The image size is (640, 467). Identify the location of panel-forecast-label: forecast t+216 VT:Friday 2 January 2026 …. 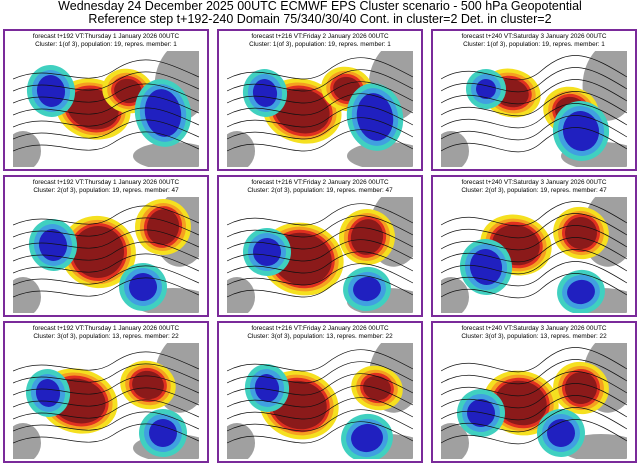
(320, 328).